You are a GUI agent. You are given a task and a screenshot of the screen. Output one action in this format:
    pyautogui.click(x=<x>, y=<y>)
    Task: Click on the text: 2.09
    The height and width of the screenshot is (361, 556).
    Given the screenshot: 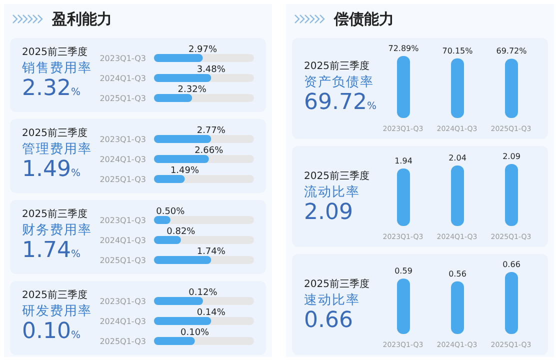 What is the action you would take?
    pyautogui.click(x=329, y=212)
    